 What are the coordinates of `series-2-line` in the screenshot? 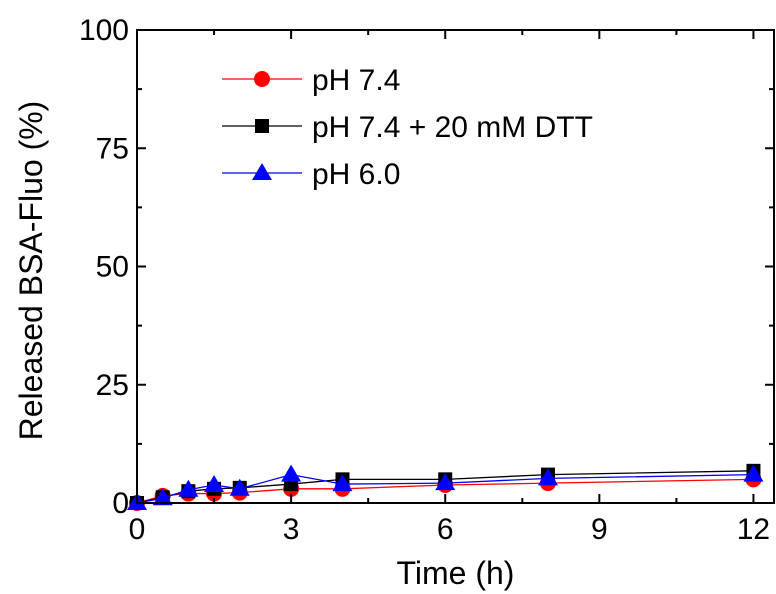 It's located at (445, 488).